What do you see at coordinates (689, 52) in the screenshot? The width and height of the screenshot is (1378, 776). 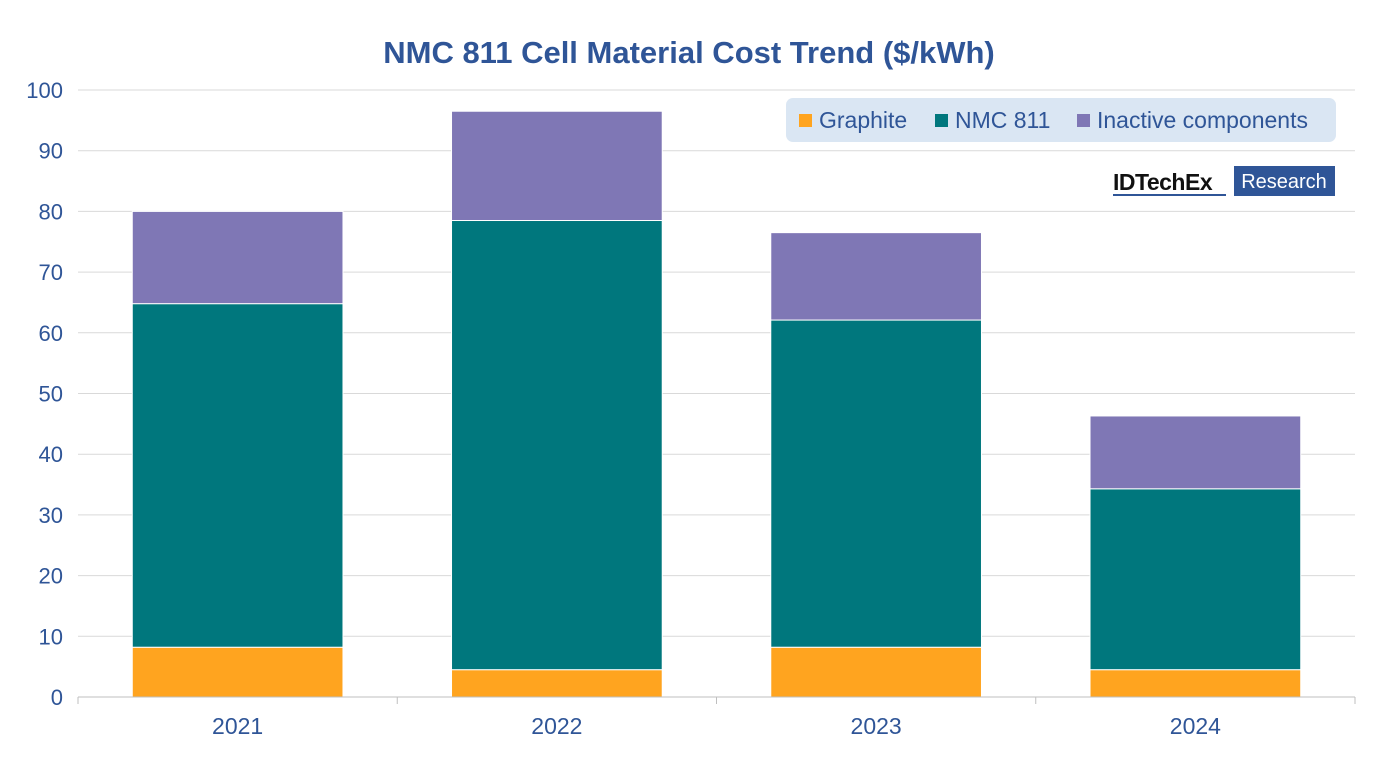 I see `chart-title: NMC 811 Cell Material Cost Trend ($/kWh)` at bounding box center [689, 52].